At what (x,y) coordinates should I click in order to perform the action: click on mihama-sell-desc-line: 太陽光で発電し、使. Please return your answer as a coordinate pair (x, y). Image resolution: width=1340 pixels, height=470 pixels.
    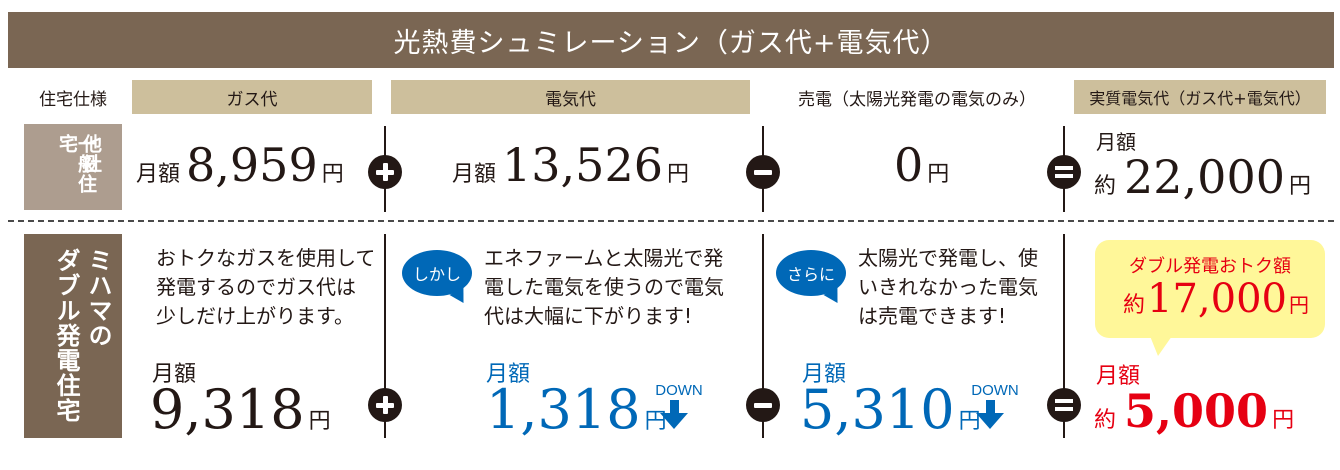
    Looking at the image, I should click on (948, 258).